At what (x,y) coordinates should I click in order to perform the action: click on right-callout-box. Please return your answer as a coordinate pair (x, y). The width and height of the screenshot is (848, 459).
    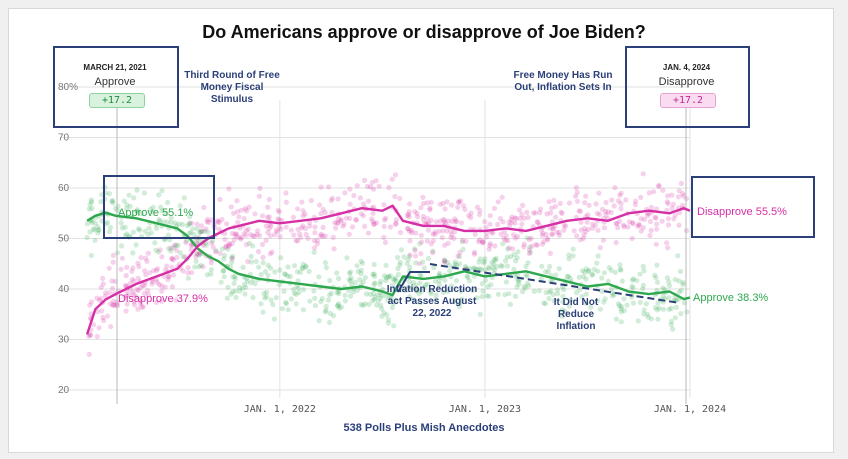
    Looking at the image, I should click on (687, 87).